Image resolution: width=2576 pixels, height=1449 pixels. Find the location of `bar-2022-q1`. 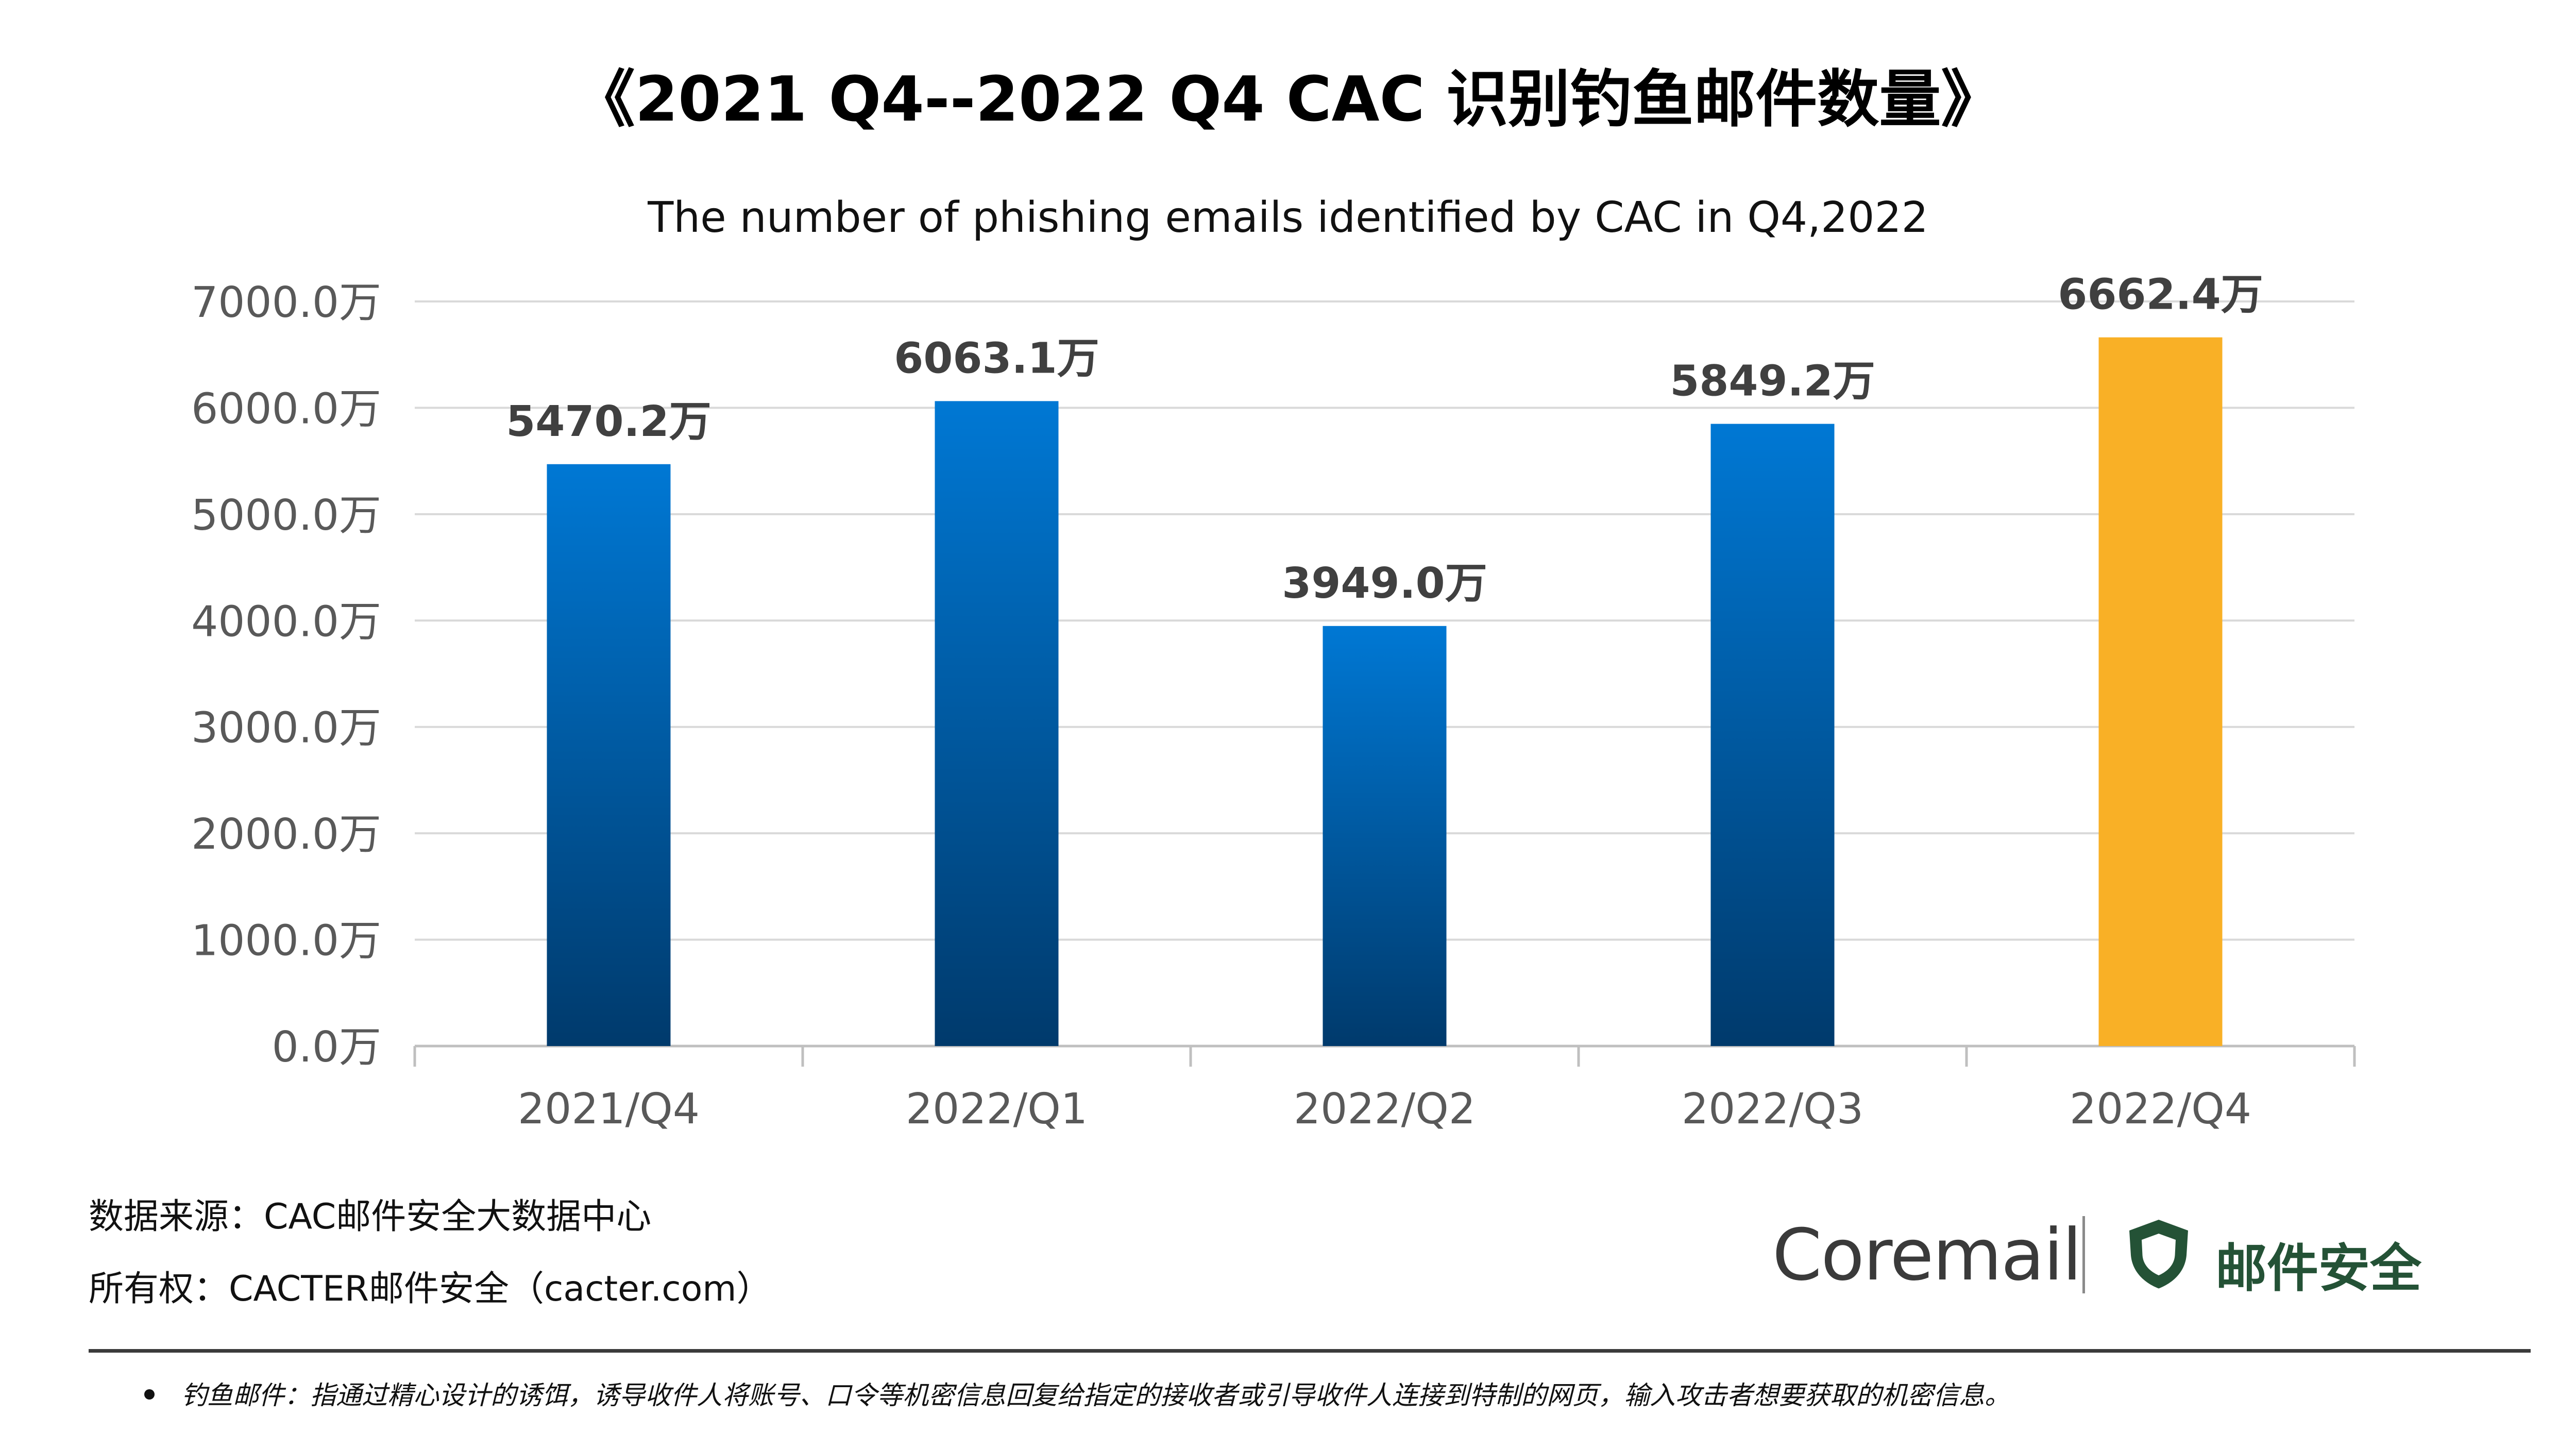

bar-2022-q1 is located at coordinates (997, 723).